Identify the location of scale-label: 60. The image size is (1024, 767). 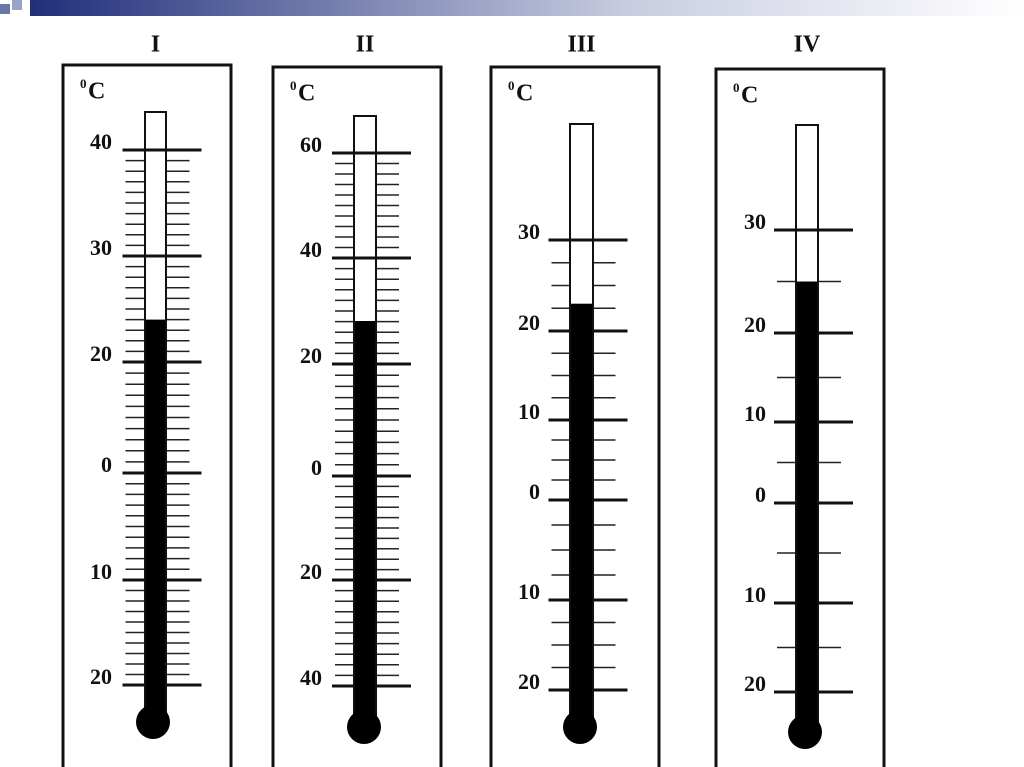
(311, 144).